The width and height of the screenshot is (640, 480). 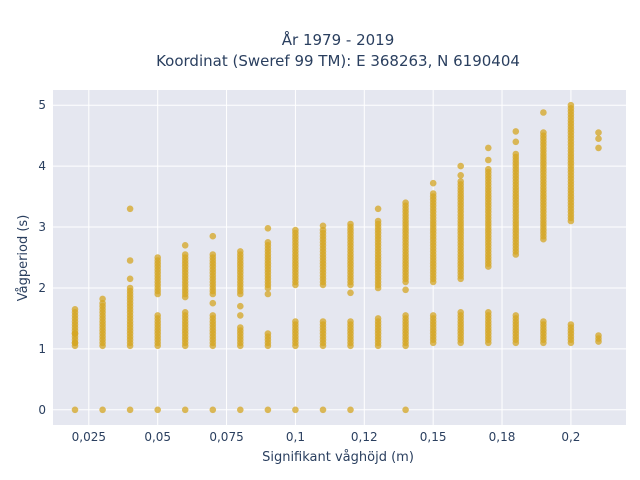 What do you see at coordinates (42, 166) in the screenshot?
I see `y-tick-label: 4` at bounding box center [42, 166].